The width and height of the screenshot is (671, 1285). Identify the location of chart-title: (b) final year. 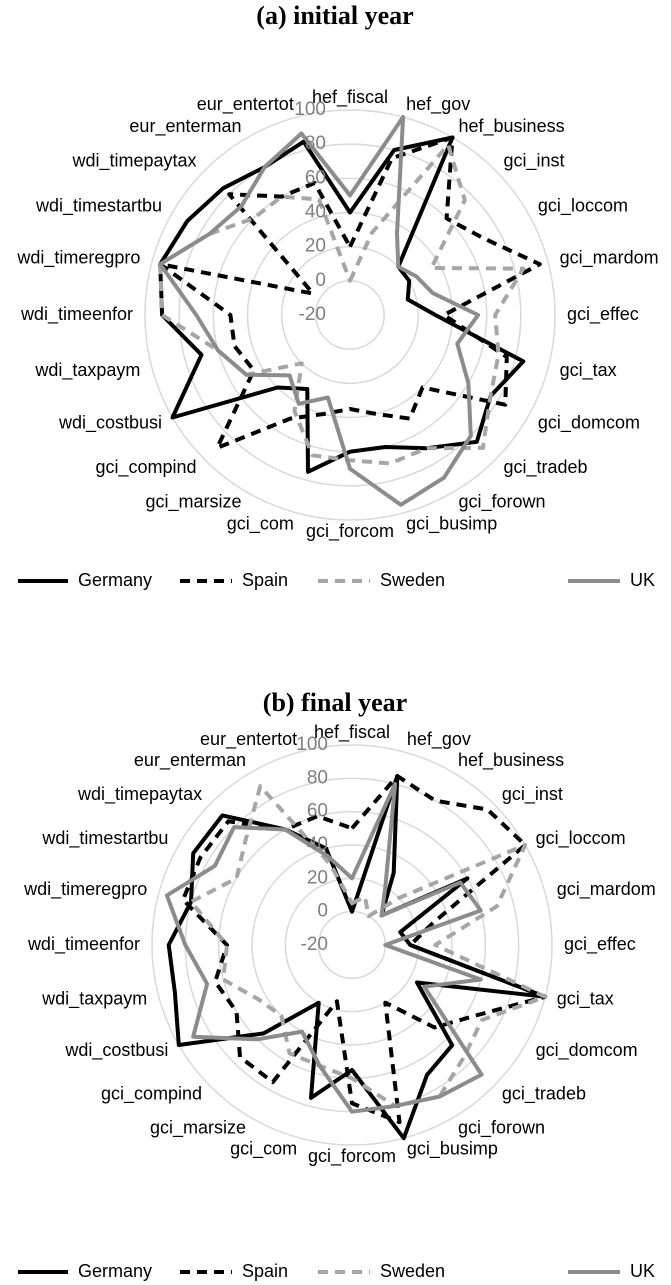
(335, 702).